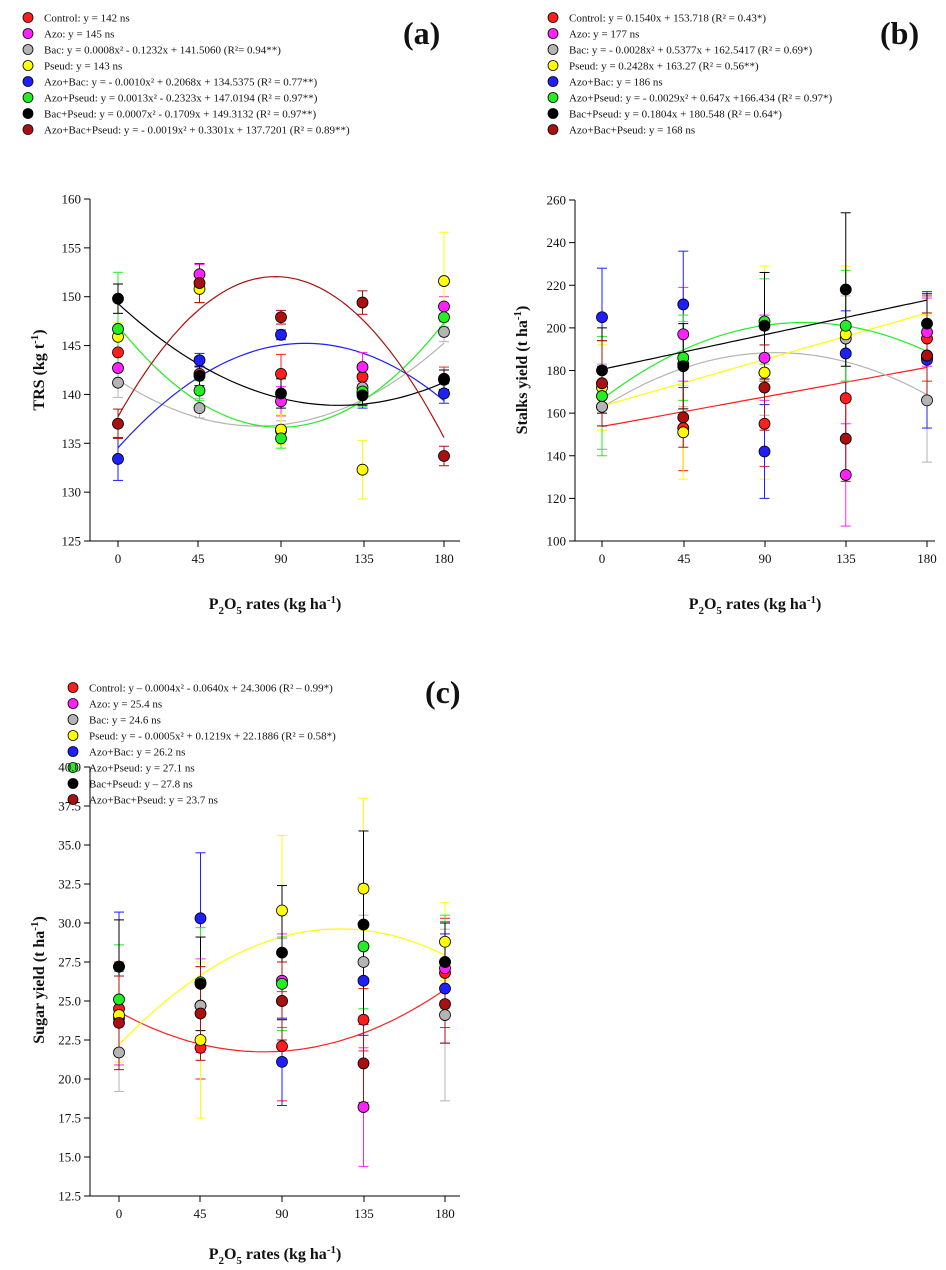  I want to click on y-tick-label: 240, so click(557, 242).